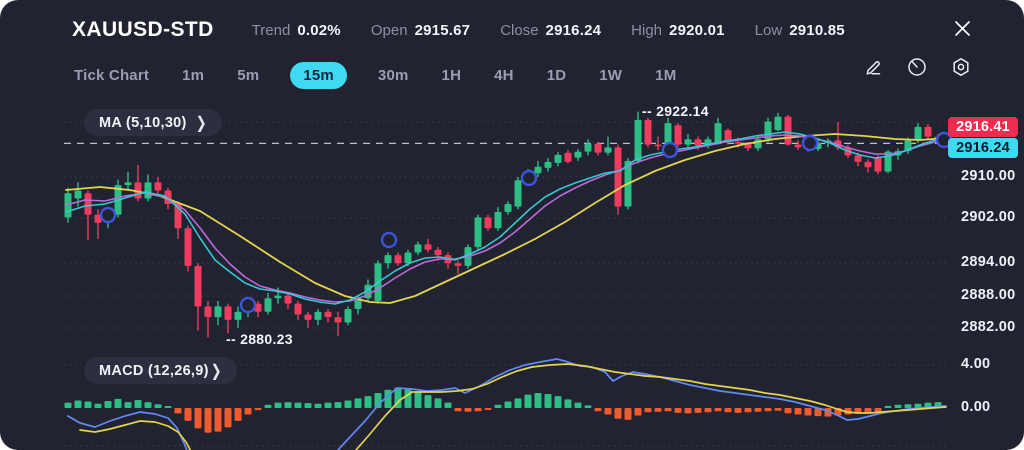 This screenshot has height=450, width=1024. Describe the element at coordinates (111, 75) in the screenshot. I see `timeframe-tick-chart: Tick Chart` at that location.